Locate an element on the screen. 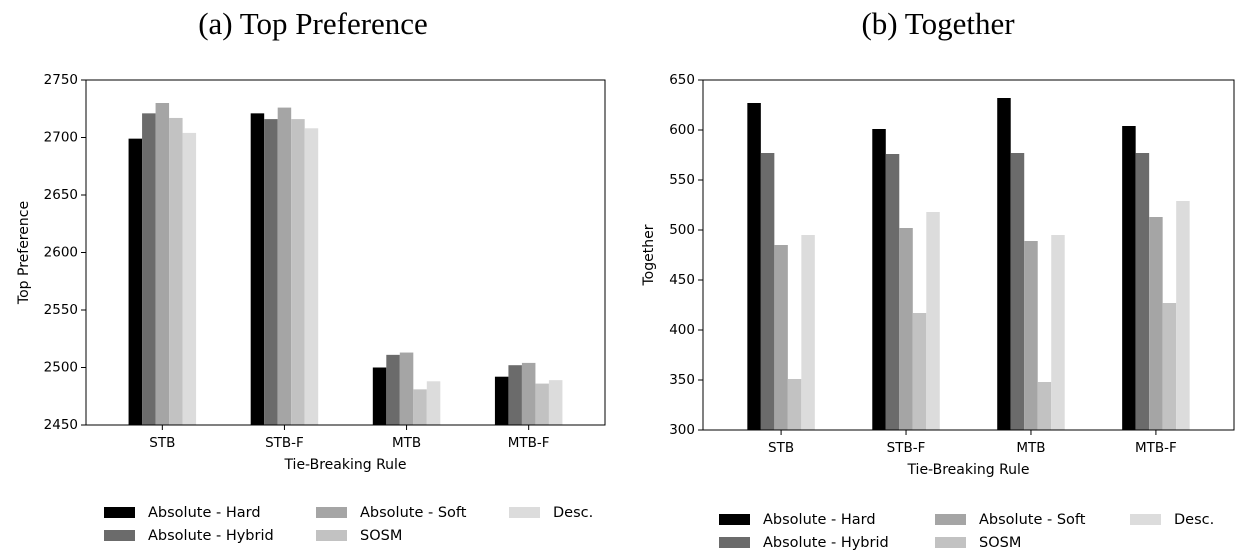 Image resolution: width=1239 pixels, height=556 pixels. y-tick-label: 2650 is located at coordinates (61, 195).